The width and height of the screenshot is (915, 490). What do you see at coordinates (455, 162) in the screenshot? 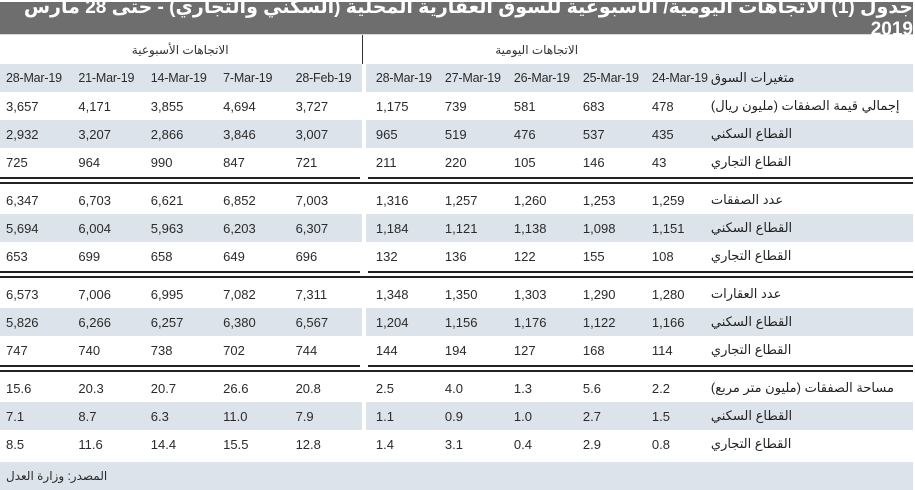
I see `daily-value-cell: 220` at bounding box center [455, 162].